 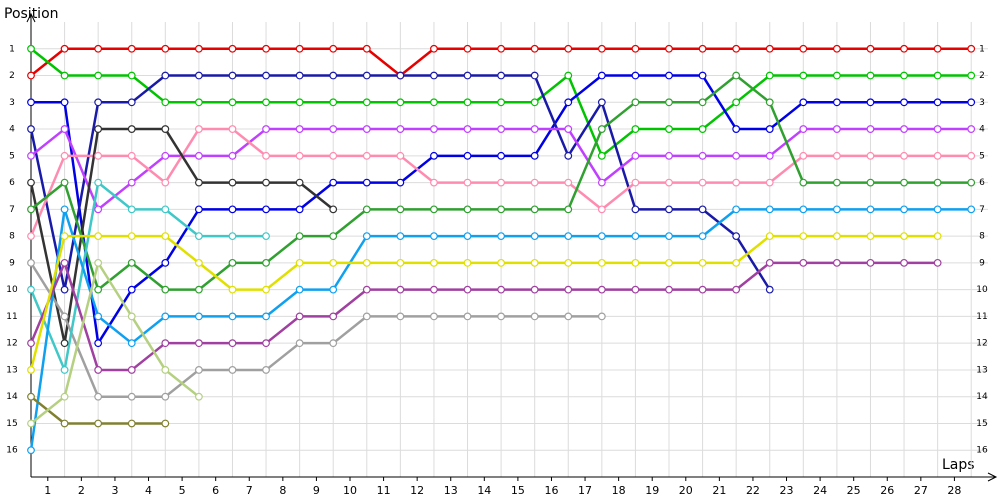 What do you see at coordinates (854, 490) in the screenshot?
I see `x-tick-label: 25` at bounding box center [854, 490].